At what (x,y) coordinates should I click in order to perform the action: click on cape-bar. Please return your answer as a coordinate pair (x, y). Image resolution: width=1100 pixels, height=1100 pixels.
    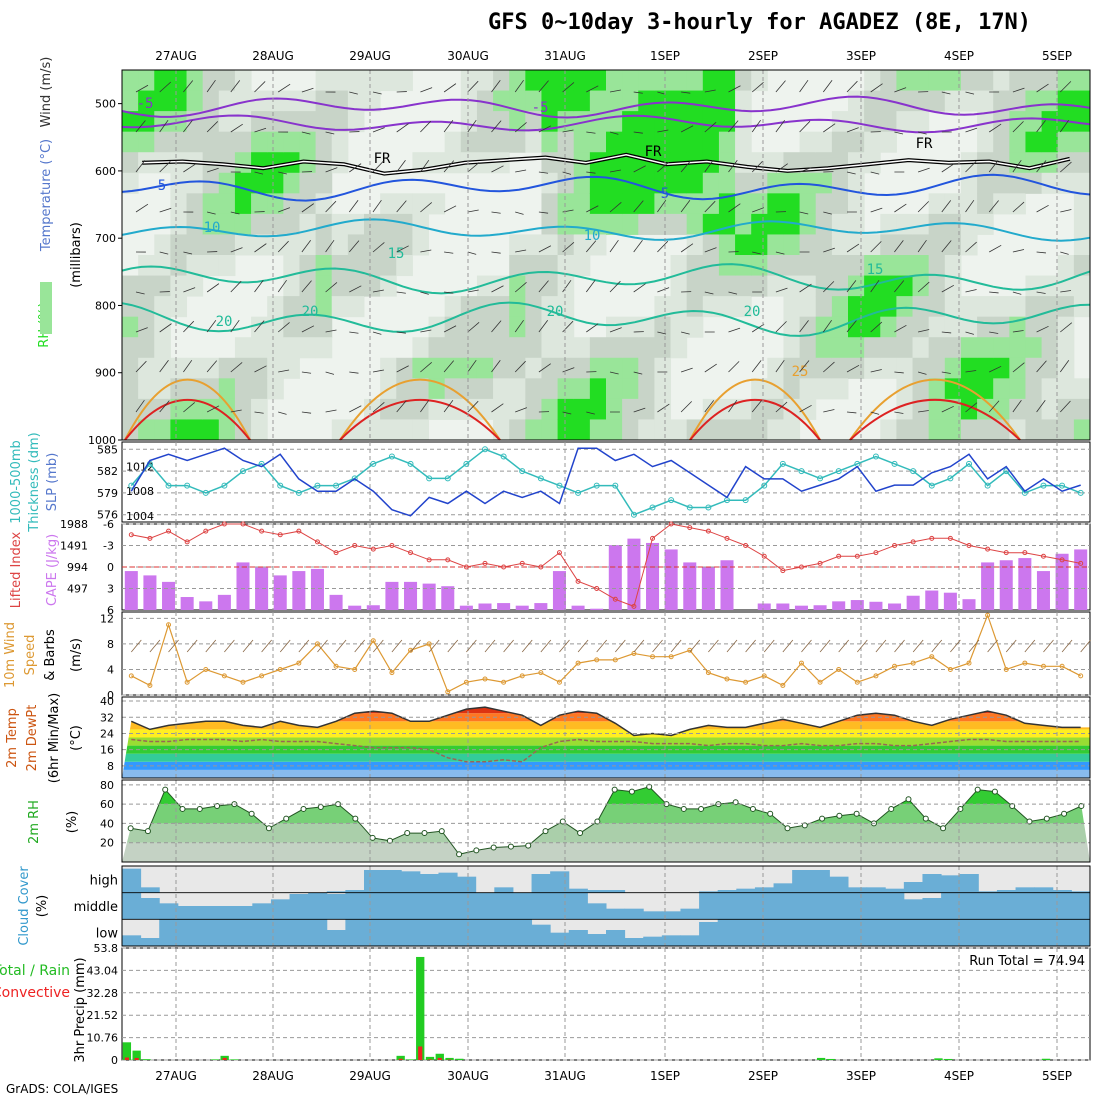
    Looking at the image, I should click on (206, 605).